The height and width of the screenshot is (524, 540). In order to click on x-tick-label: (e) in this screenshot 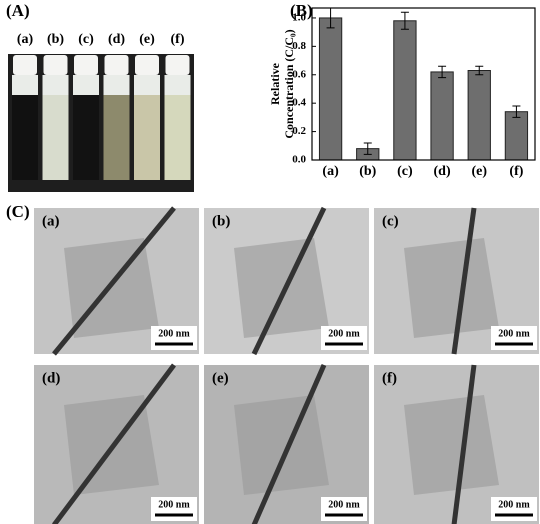, I will do `click(479, 171)`.